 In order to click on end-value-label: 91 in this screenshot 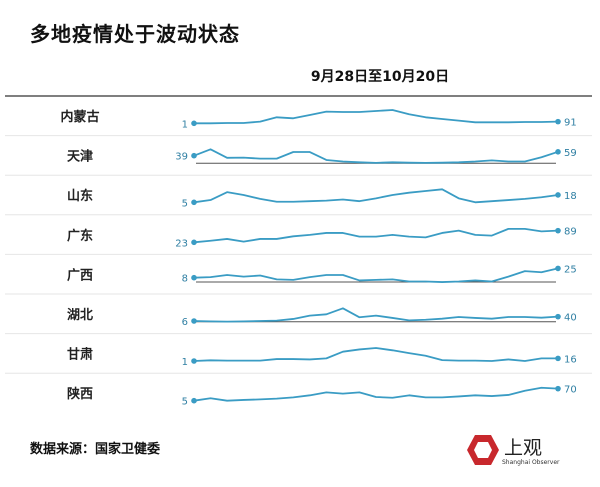, I will do `click(570, 123)`.